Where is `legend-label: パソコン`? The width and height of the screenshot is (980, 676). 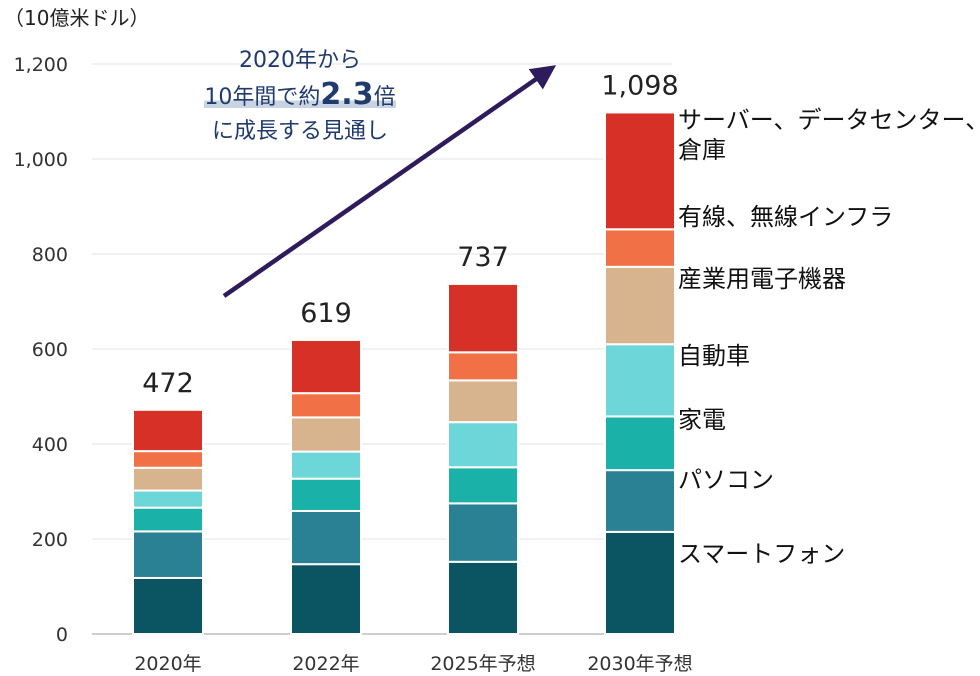
legend-label: パソコン is located at coordinates (726, 480).